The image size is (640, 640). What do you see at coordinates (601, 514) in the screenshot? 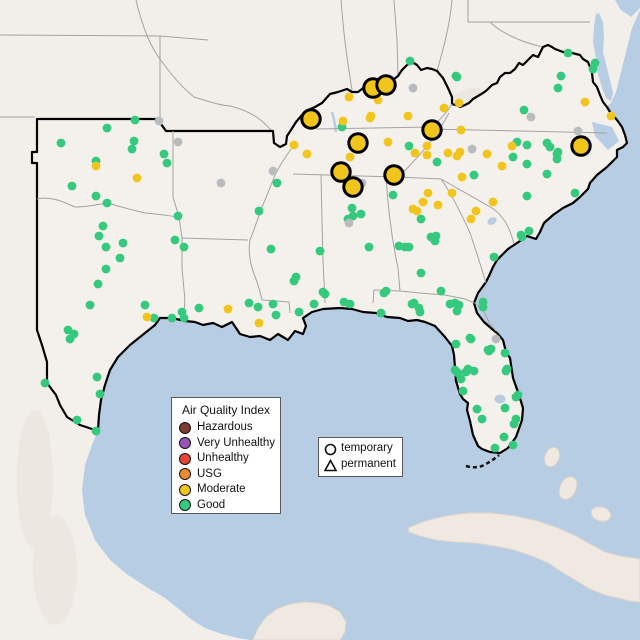
I see `bahamas-island` at bounding box center [601, 514].